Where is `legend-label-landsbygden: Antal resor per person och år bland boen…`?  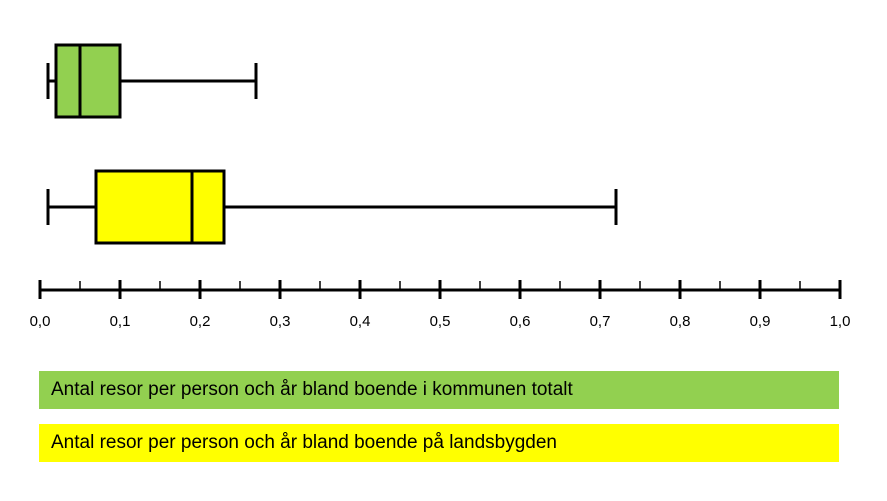
legend-label-landsbygden: Antal resor per person och år bland boen… is located at coordinates (304, 442).